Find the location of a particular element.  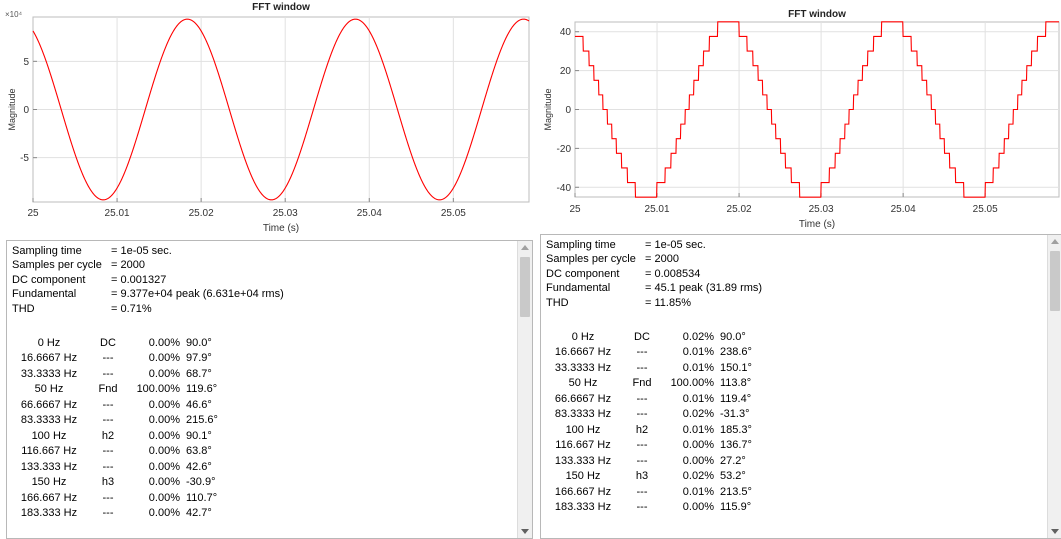

harmonic-frequency: 183.333 Hz is located at coordinates (583, 507).